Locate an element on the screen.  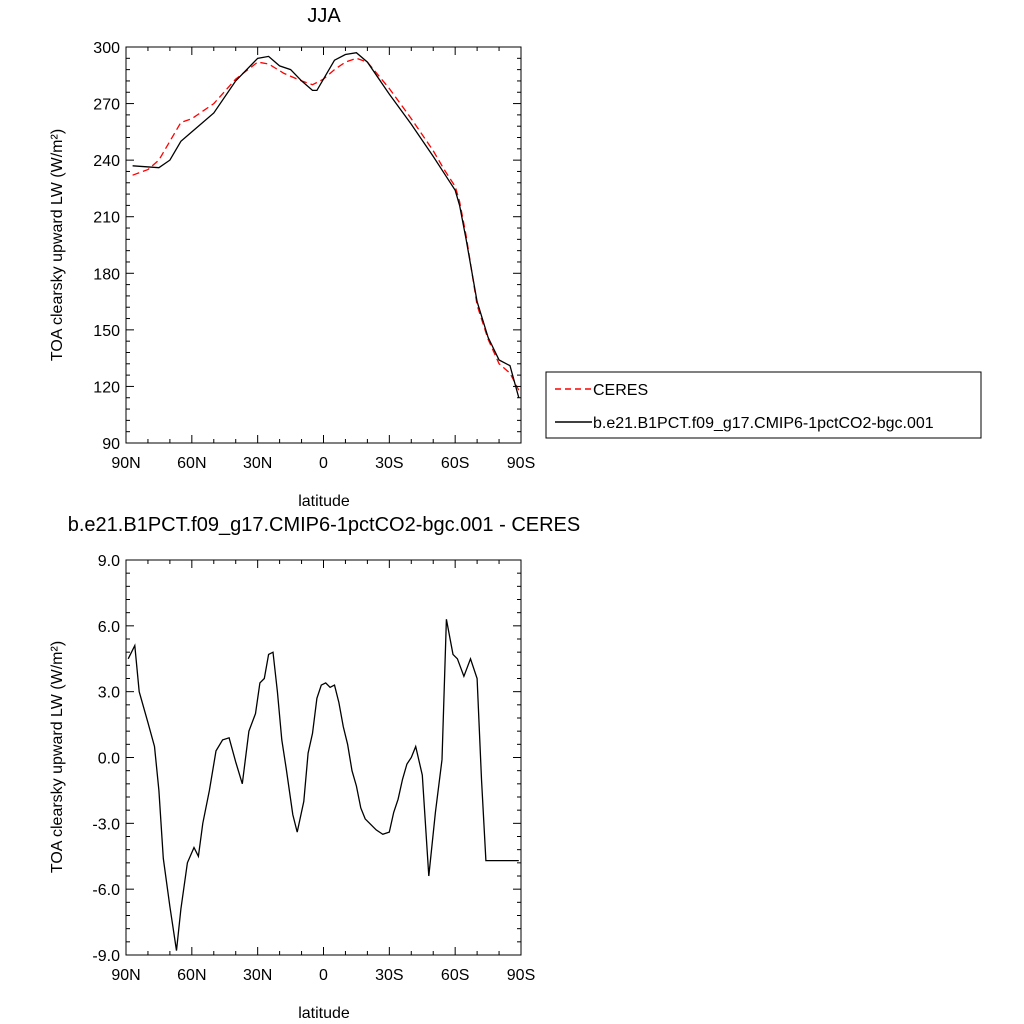
top-x-tick-label: 30S is located at coordinates (389, 463).